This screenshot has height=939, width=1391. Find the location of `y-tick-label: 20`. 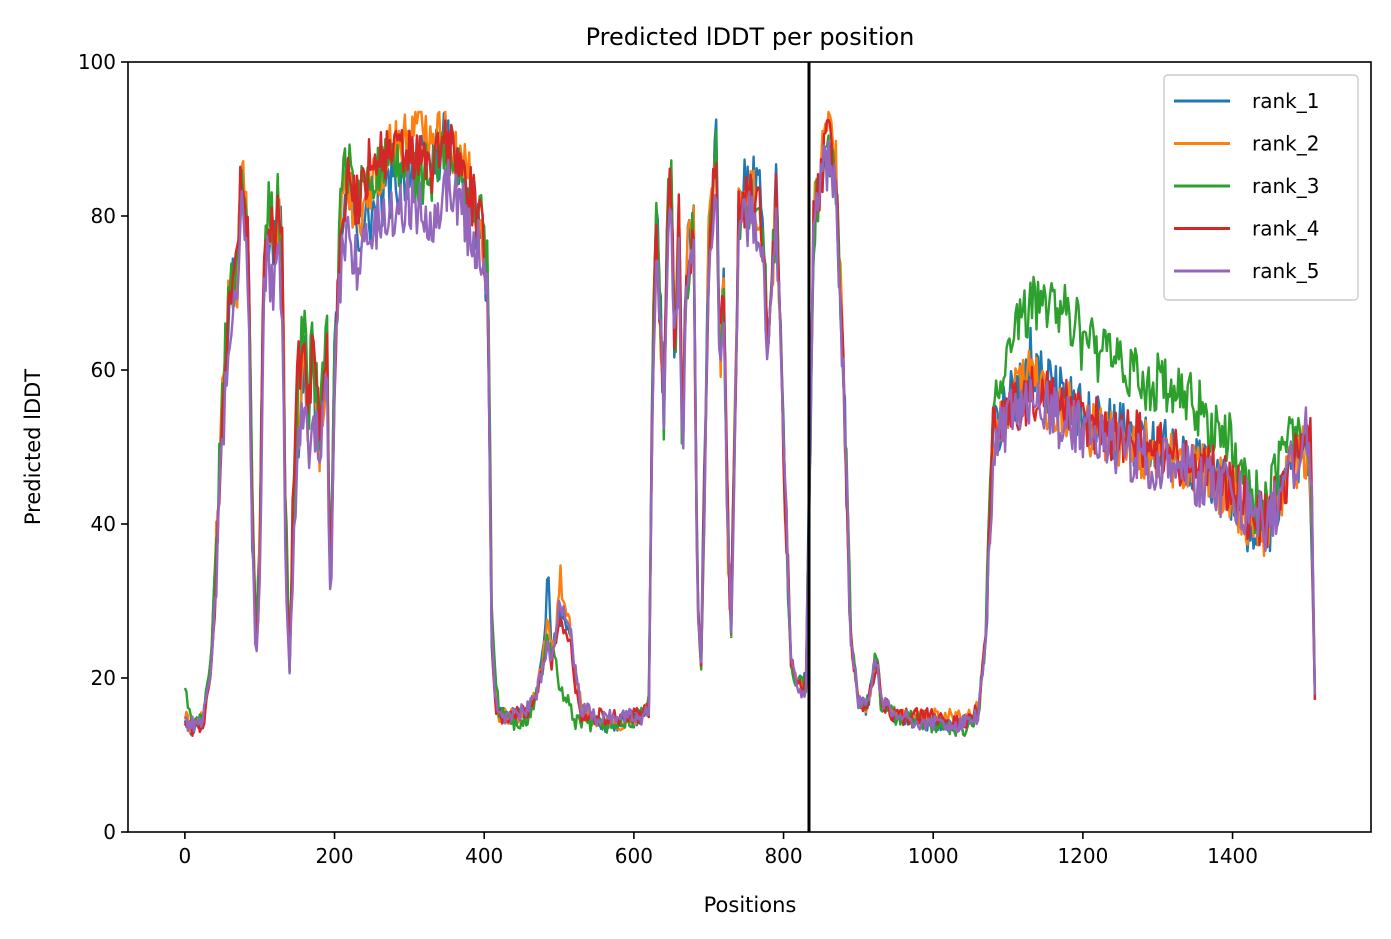

y-tick-label: 20 is located at coordinates (103, 678).